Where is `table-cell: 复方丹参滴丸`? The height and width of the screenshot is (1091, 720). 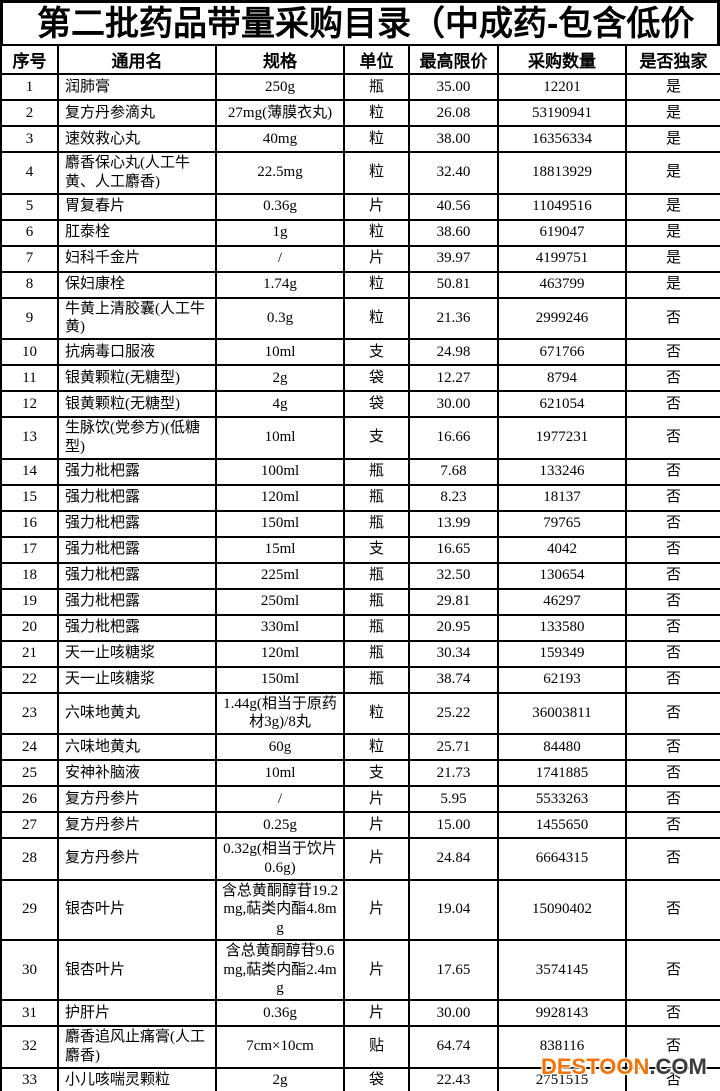
table-cell: 复方丹参滴丸 is located at coordinates (137, 113).